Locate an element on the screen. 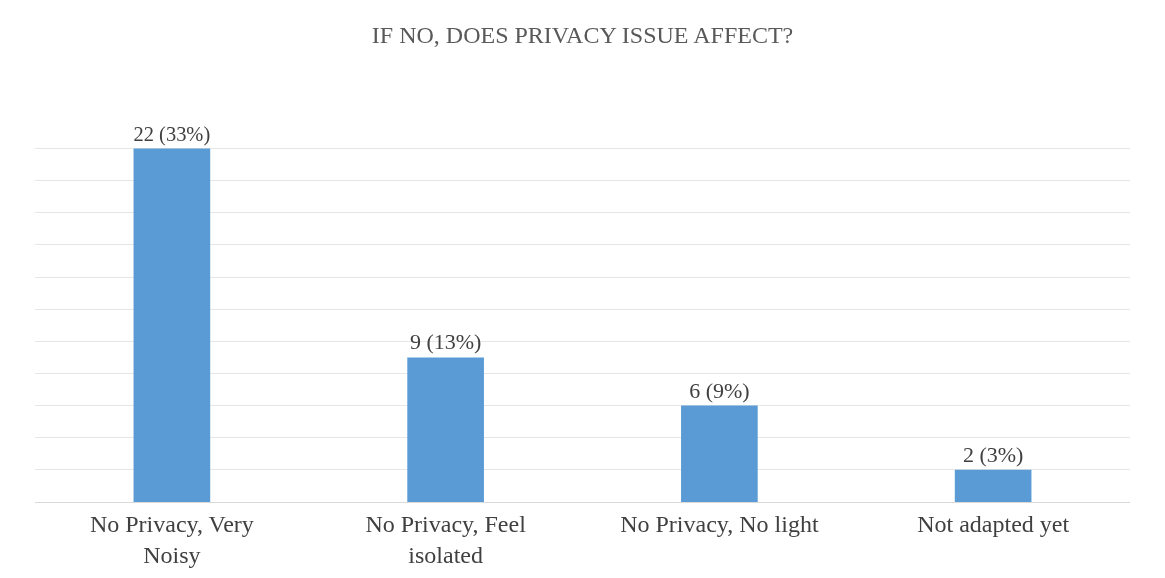 This screenshot has width=1165, height=578. data-label: 22 (33%) is located at coordinates (172, 134).